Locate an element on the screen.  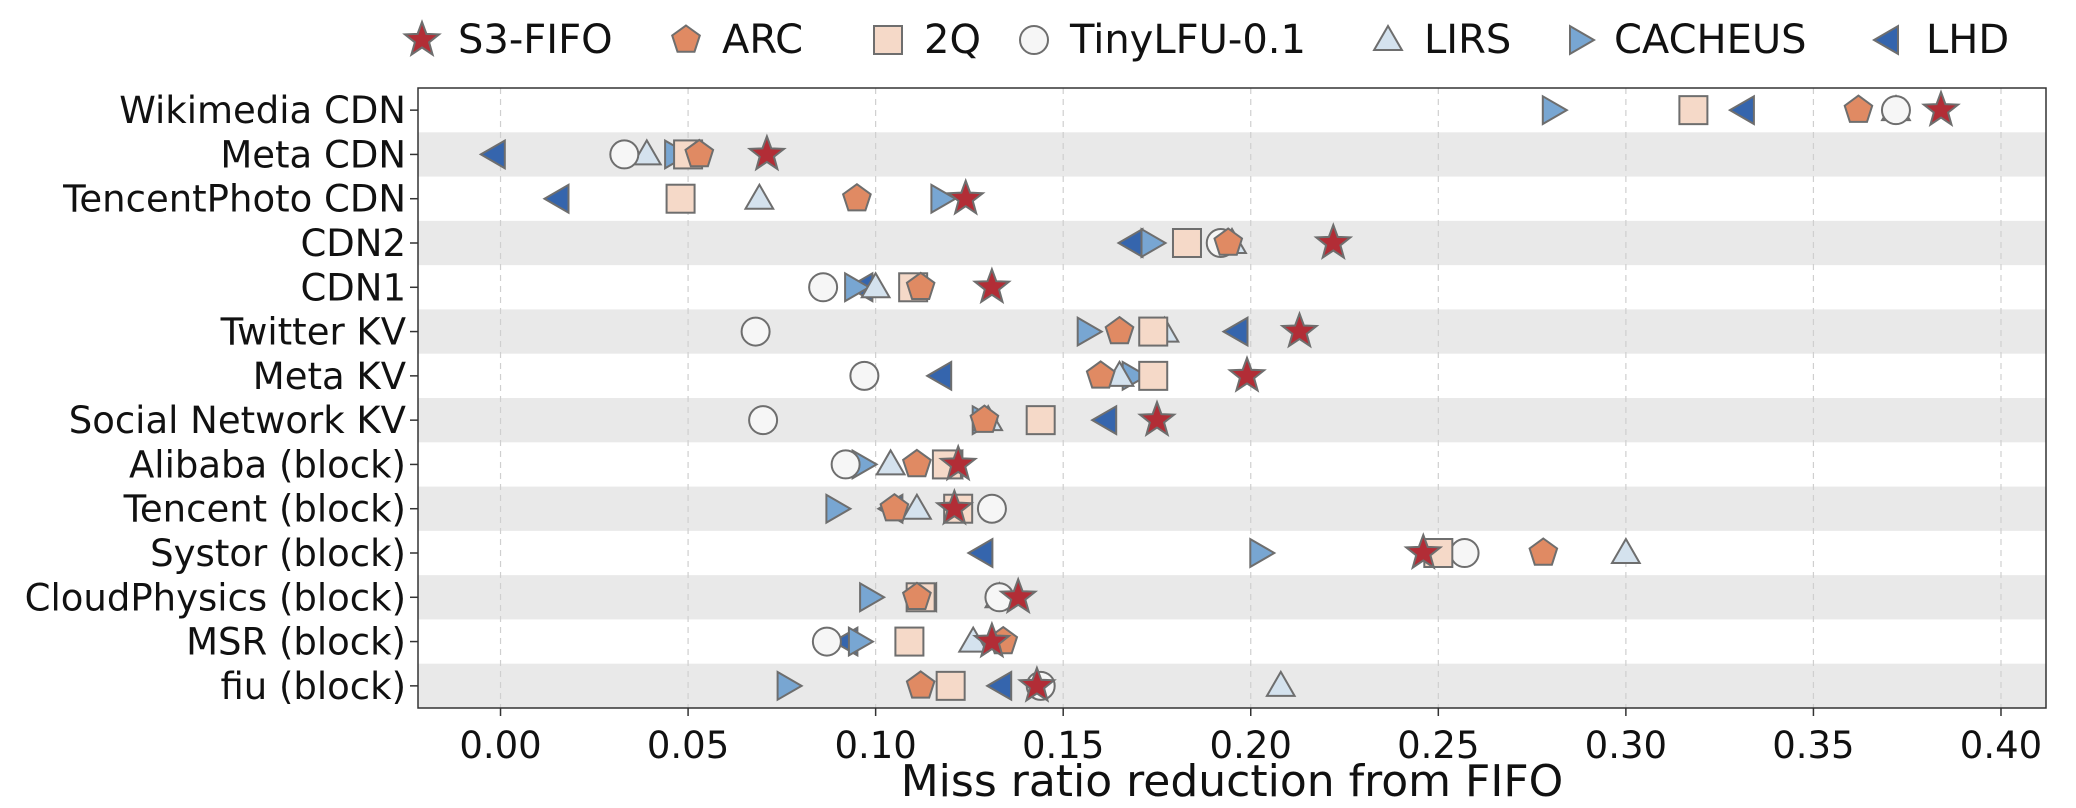
y-tick-label: Meta KV is located at coordinates (329, 376).